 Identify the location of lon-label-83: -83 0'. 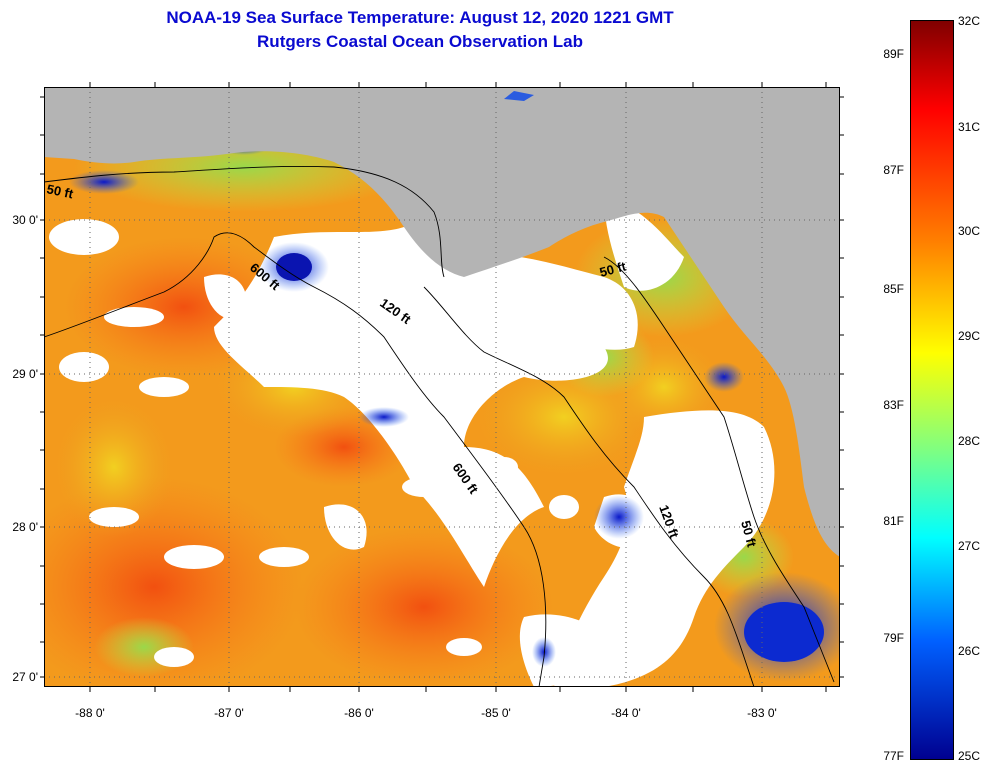
(762, 713).